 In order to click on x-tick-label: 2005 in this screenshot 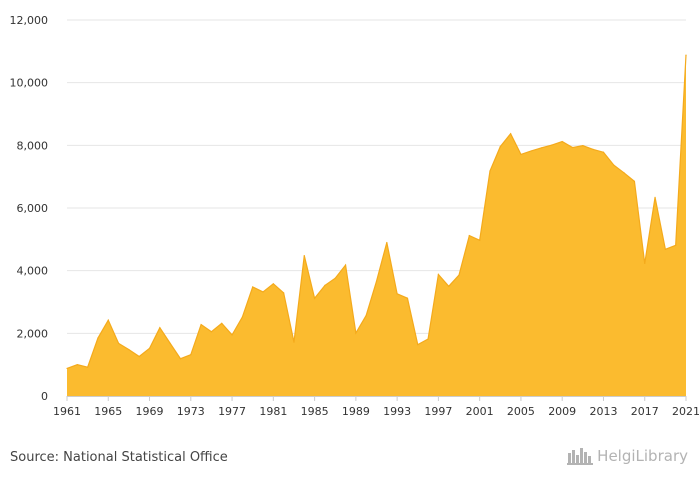, I will do `click(521, 411)`.